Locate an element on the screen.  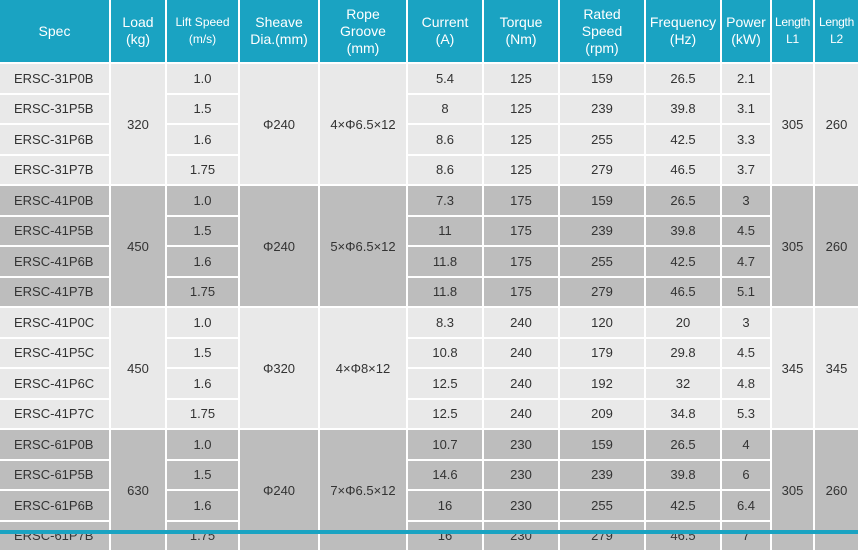
header-spec: Spec is located at coordinates (55, 31).